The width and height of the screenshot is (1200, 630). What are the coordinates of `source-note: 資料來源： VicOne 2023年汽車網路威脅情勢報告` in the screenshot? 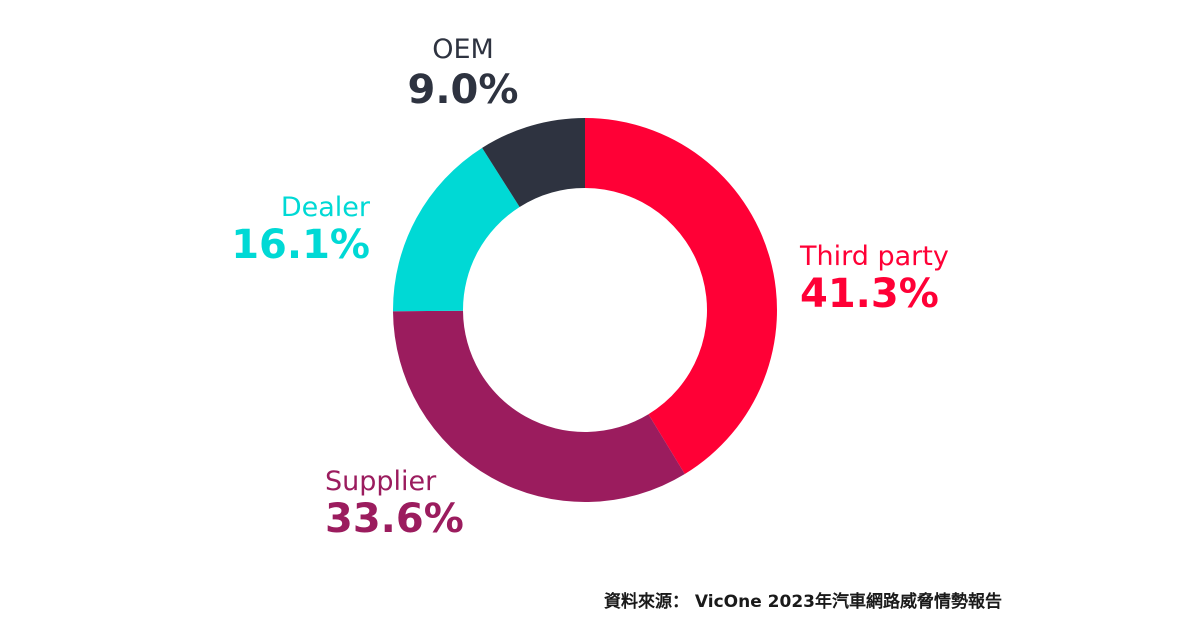 It's located at (803, 602).